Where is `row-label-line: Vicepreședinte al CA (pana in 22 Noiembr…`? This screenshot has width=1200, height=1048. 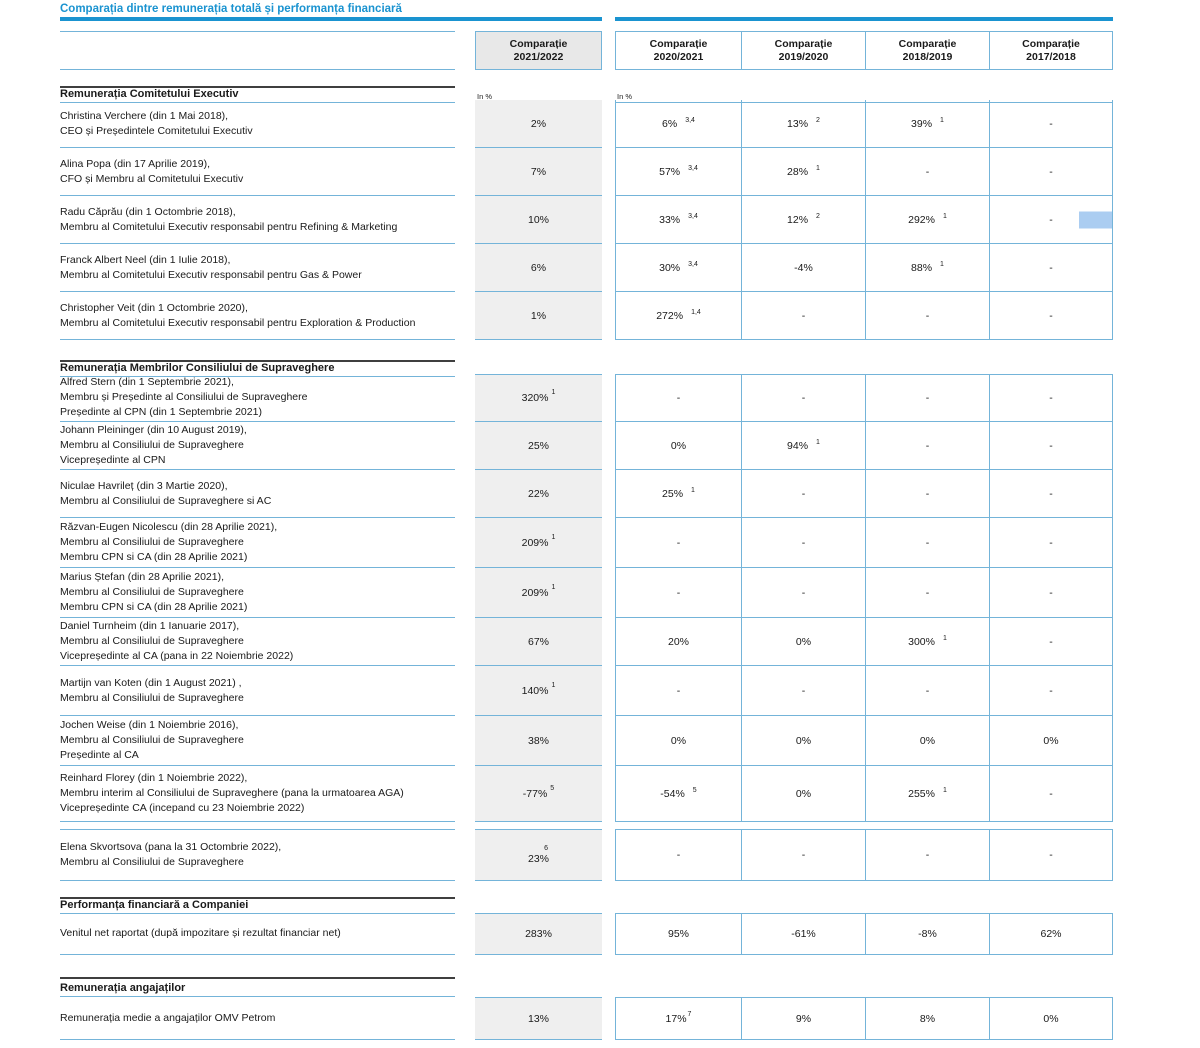 row-label-line: Vicepreședinte al CA (pana in 22 Noiembr… is located at coordinates (177, 656).